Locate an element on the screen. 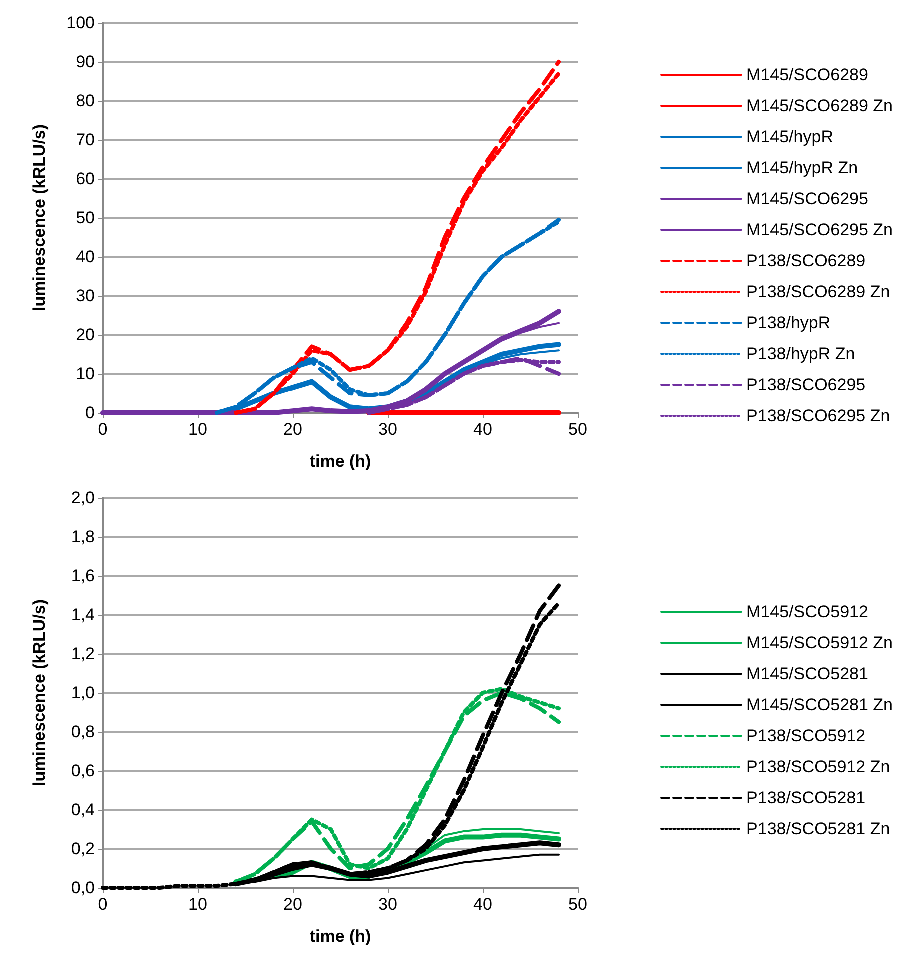  y-tick-label: 1,6 is located at coordinates (83, 576).